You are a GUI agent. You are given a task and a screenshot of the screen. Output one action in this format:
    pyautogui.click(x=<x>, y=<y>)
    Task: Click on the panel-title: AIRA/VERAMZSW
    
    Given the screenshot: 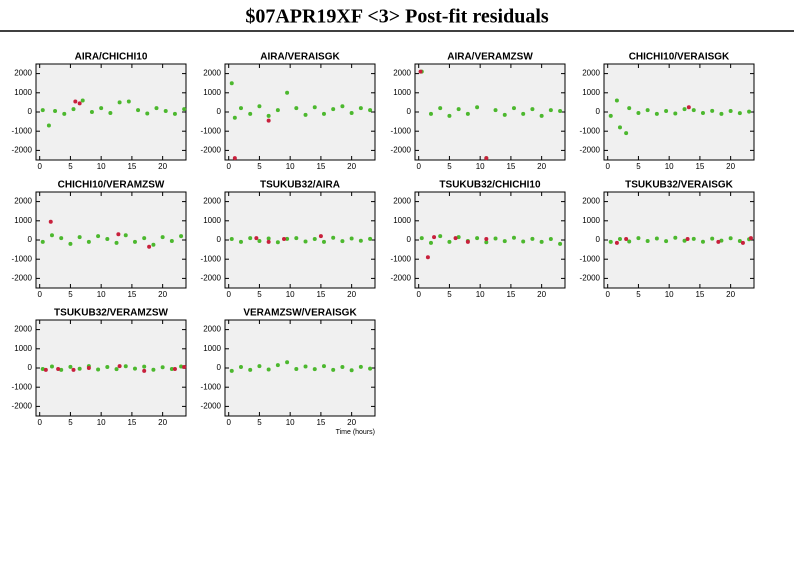 What is the action you would take?
    pyautogui.click(x=490, y=57)
    